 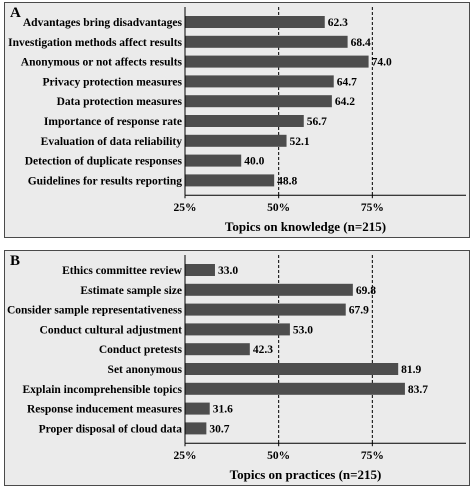 What do you see at coordinates (219, 429) in the screenshot?
I see `chart-b-value-label: 30.7` at bounding box center [219, 429].